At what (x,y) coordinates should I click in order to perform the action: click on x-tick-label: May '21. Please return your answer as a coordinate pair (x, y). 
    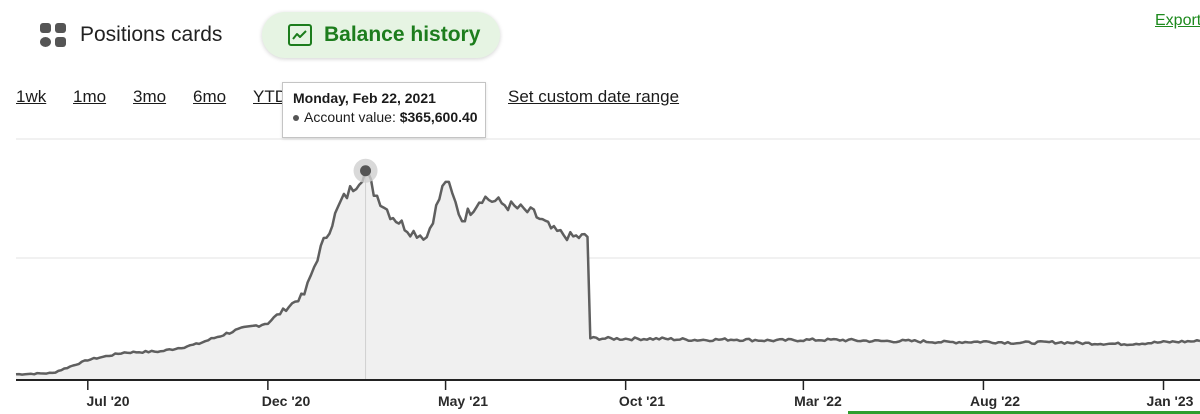
    Looking at the image, I should click on (463, 401).